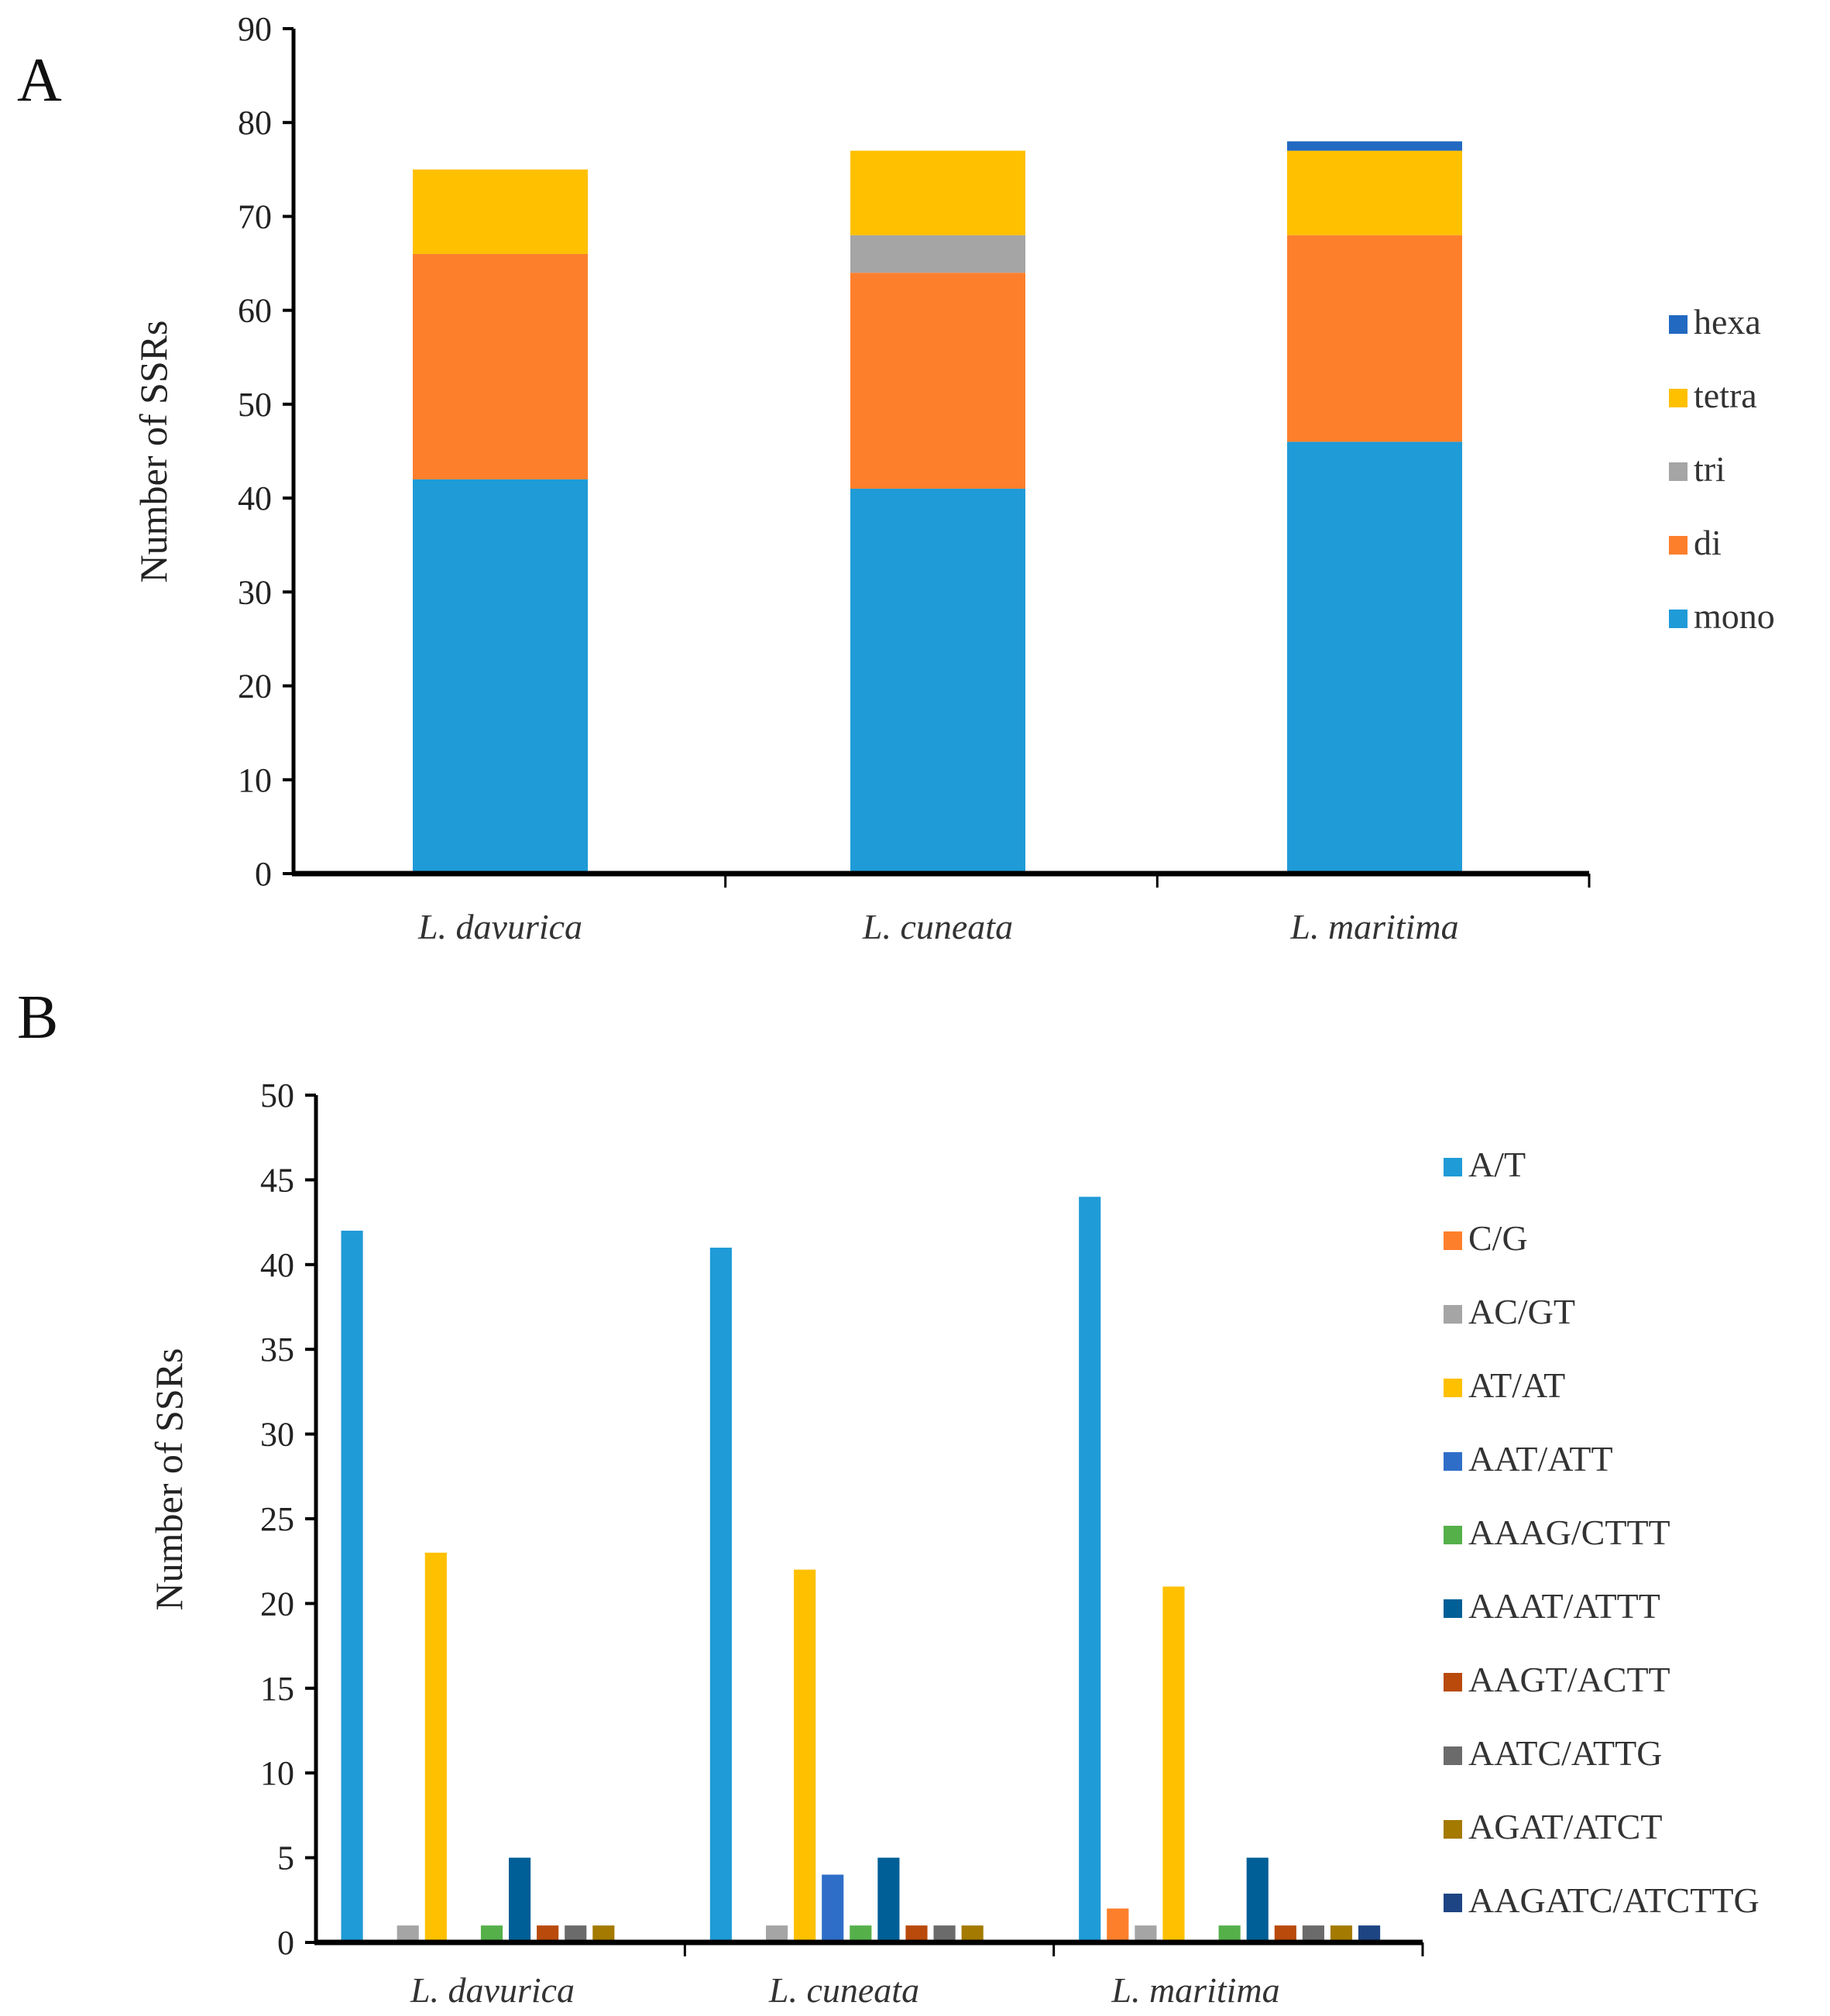 The height and width of the screenshot is (2016, 1830). Describe the element at coordinates (255, 29) in the screenshot. I see `y-tick-label: 90` at that location.